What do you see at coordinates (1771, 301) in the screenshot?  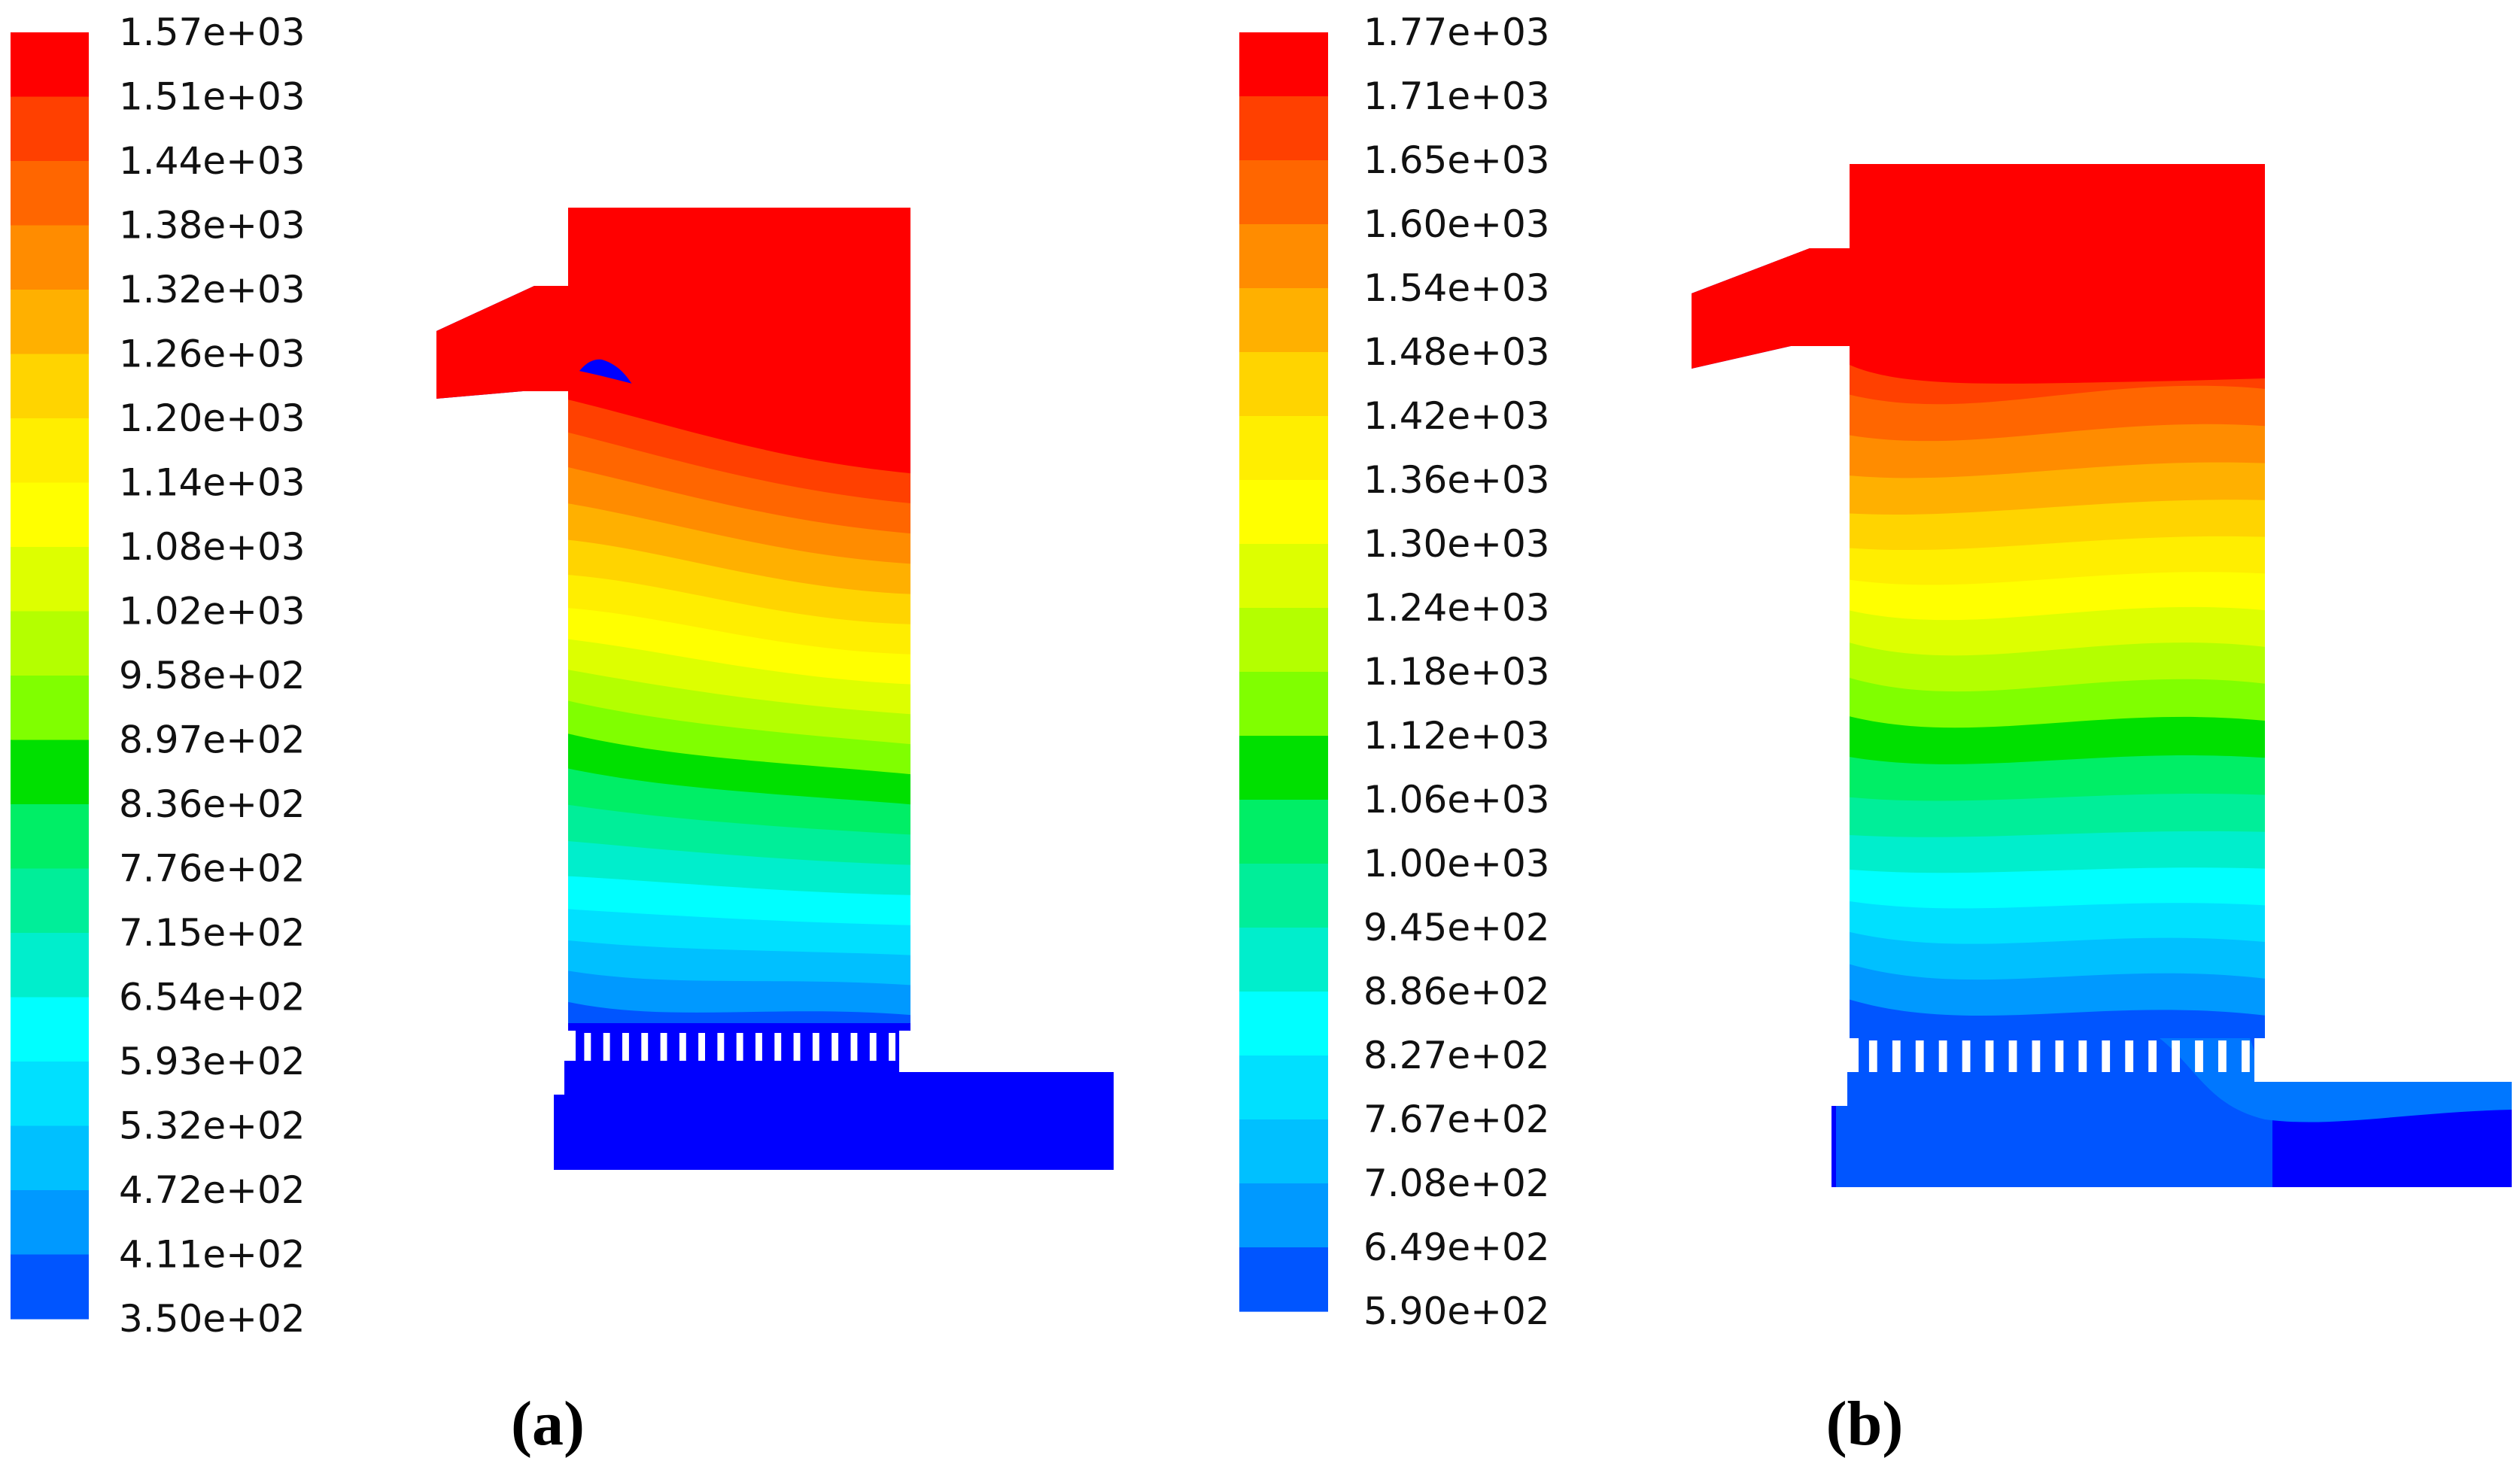 I see `contour-inlet-b` at bounding box center [1771, 301].